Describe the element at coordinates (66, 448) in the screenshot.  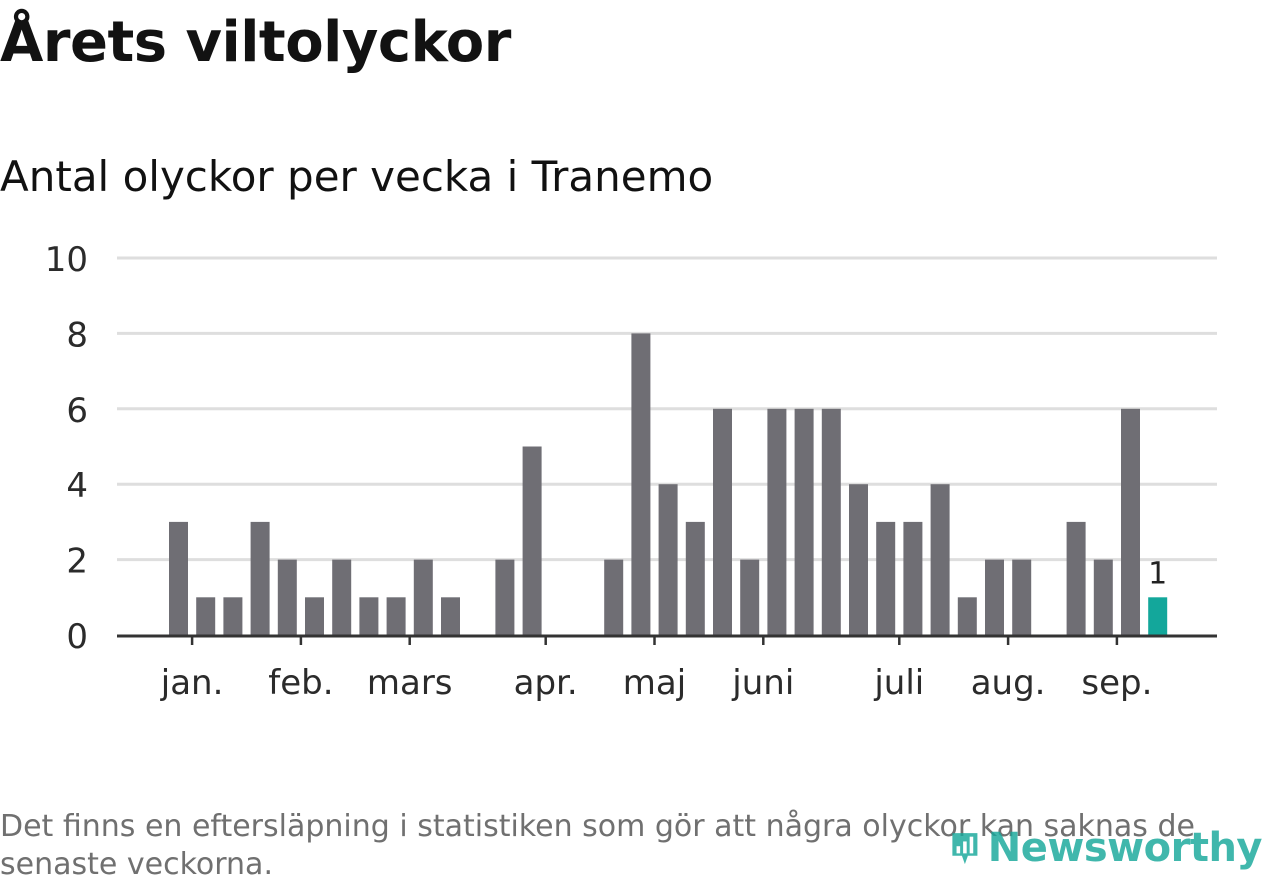
I see `y-axis-tick-labels: 0 2 4 6 8 10` at that location.